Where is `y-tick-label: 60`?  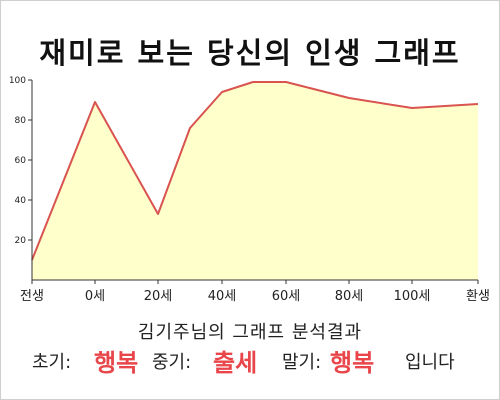 y-tick-label: 60 is located at coordinates (21, 161).